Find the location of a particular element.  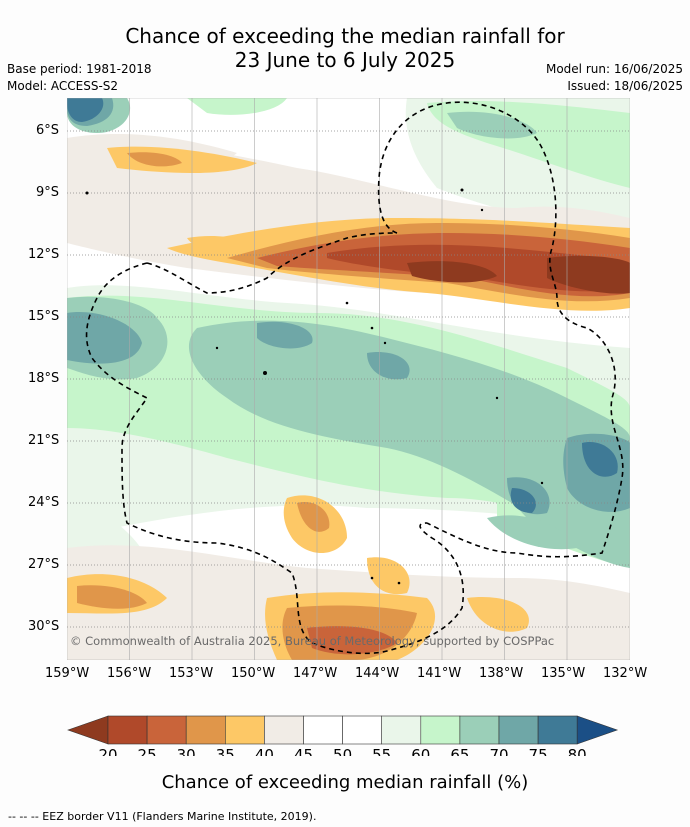

lon-tick: 138°W is located at coordinates (501, 673).